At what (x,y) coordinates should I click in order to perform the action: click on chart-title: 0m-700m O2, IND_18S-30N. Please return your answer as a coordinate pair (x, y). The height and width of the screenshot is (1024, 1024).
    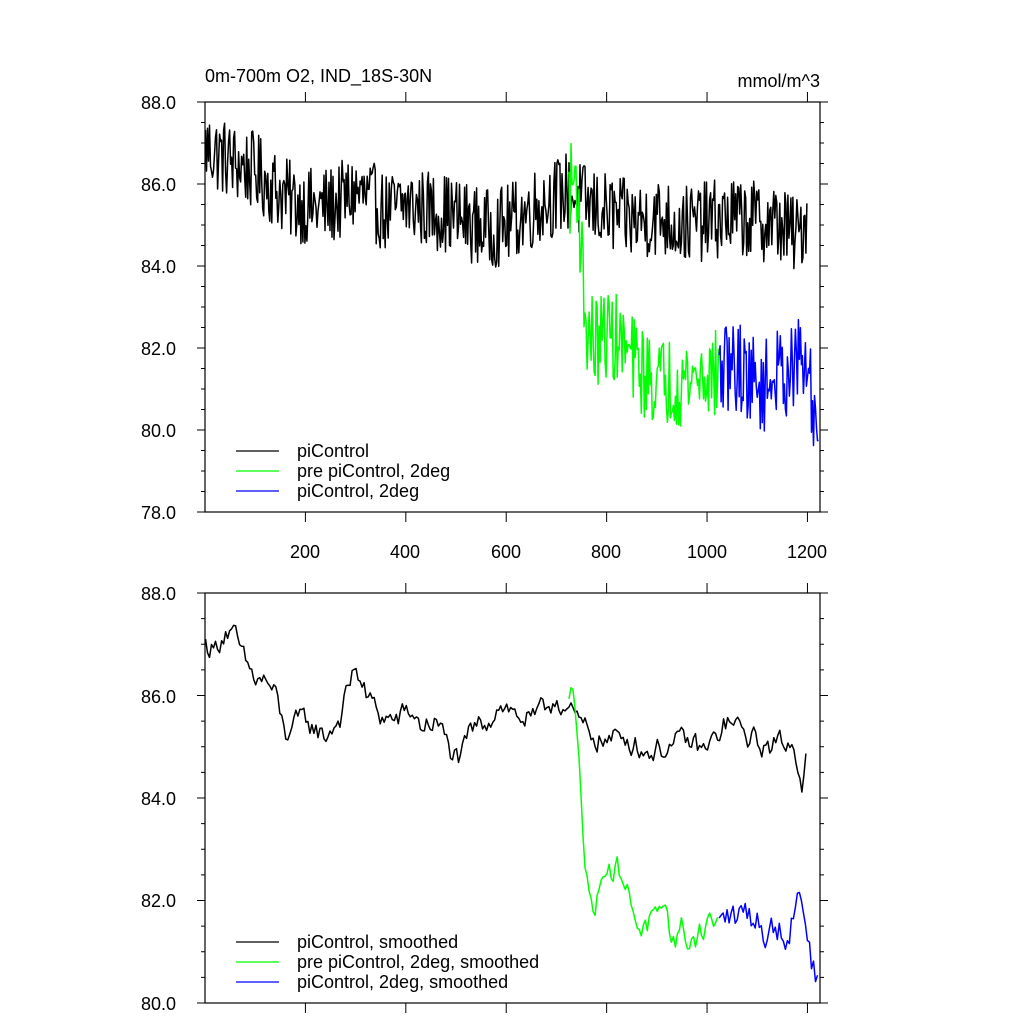
    Looking at the image, I should click on (318, 76).